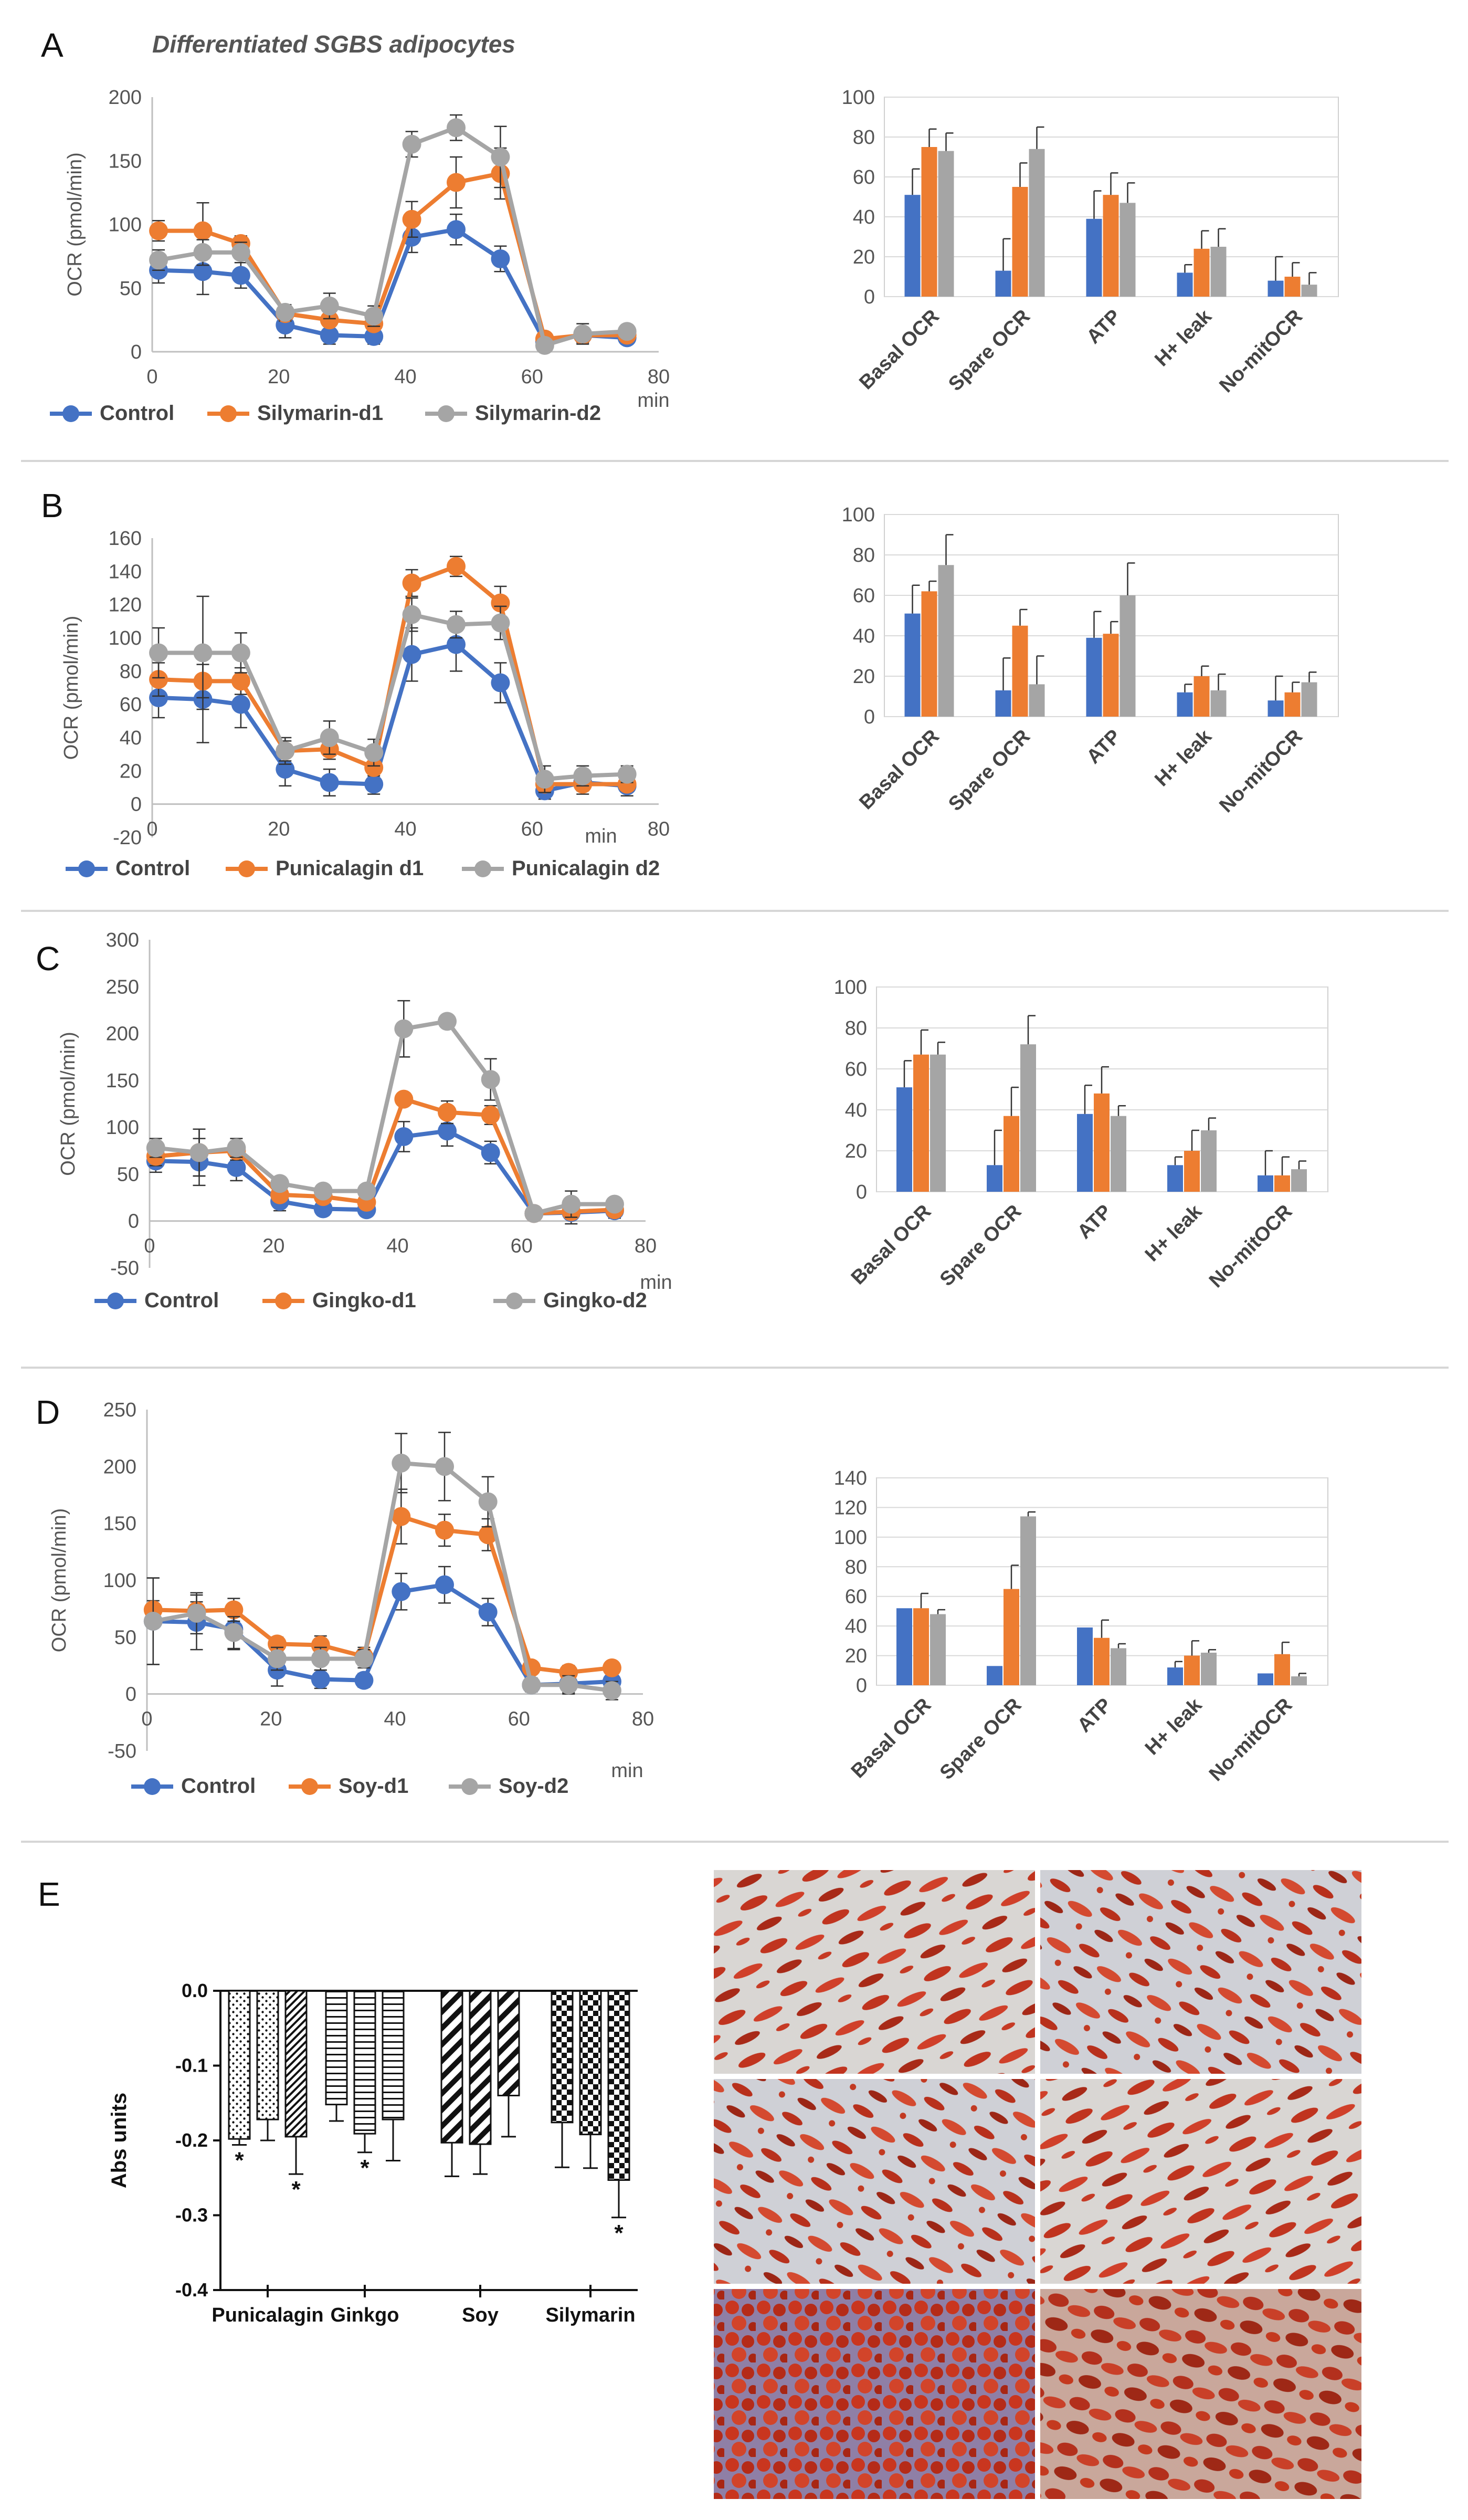 This screenshot has width=1468, height=2520. What do you see at coordinates (393, 697) in the screenshot?
I see `series-line` at bounding box center [393, 697].